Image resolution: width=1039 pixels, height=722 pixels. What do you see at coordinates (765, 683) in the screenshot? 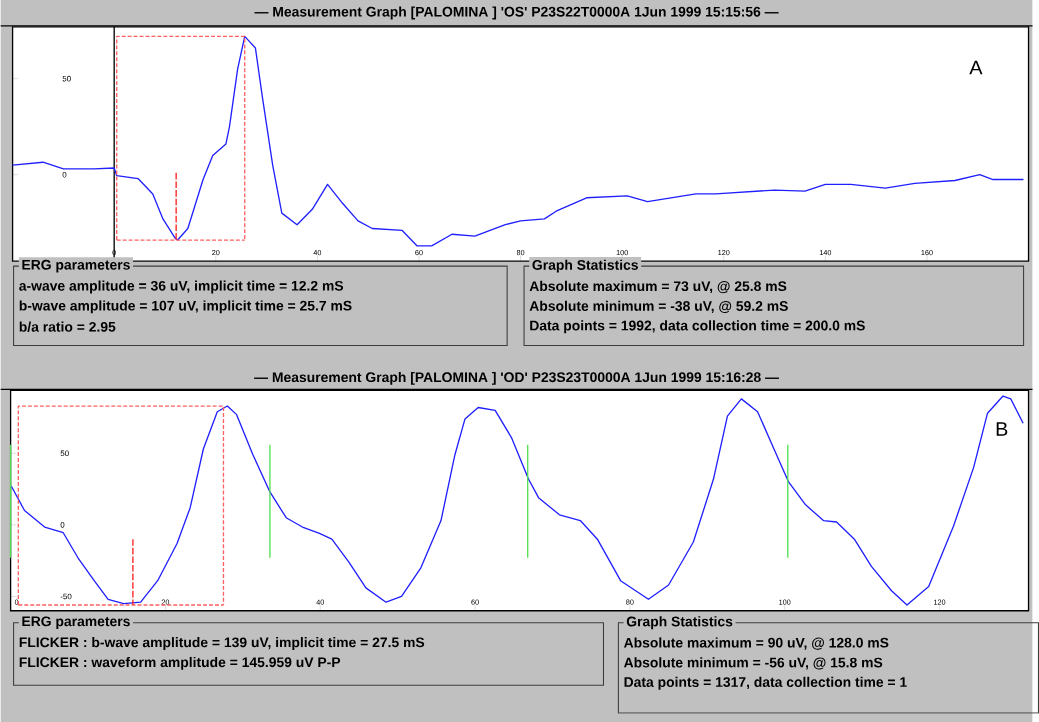
I see `text: Data points = 1317, data collection time = 1` at bounding box center [765, 683].